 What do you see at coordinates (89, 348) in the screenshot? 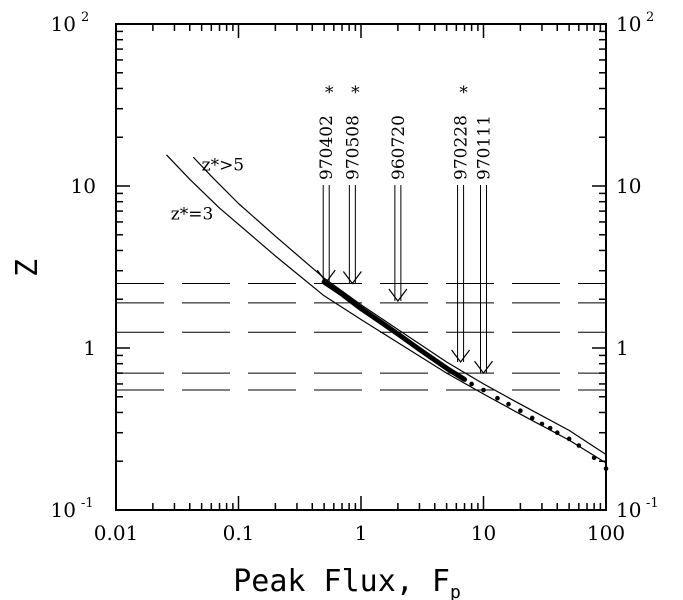
I see `y-tick-label-left-1: 1` at bounding box center [89, 348].